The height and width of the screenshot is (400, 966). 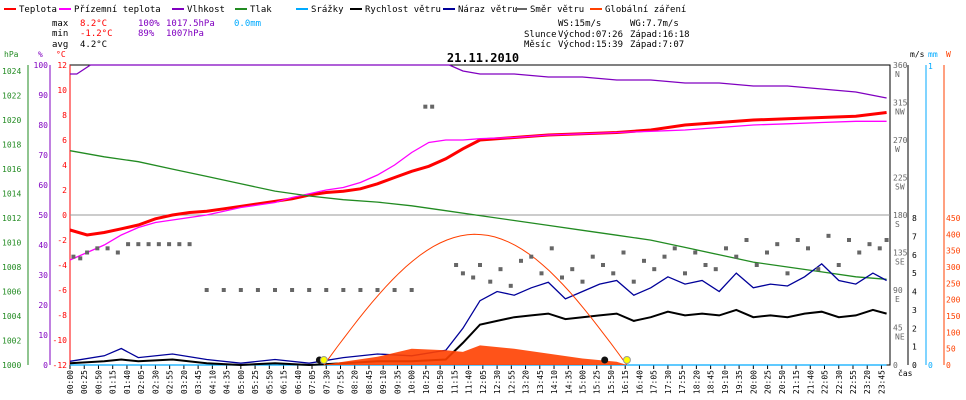 I want to click on temperature-tick-5: 2, so click(x=64, y=190).